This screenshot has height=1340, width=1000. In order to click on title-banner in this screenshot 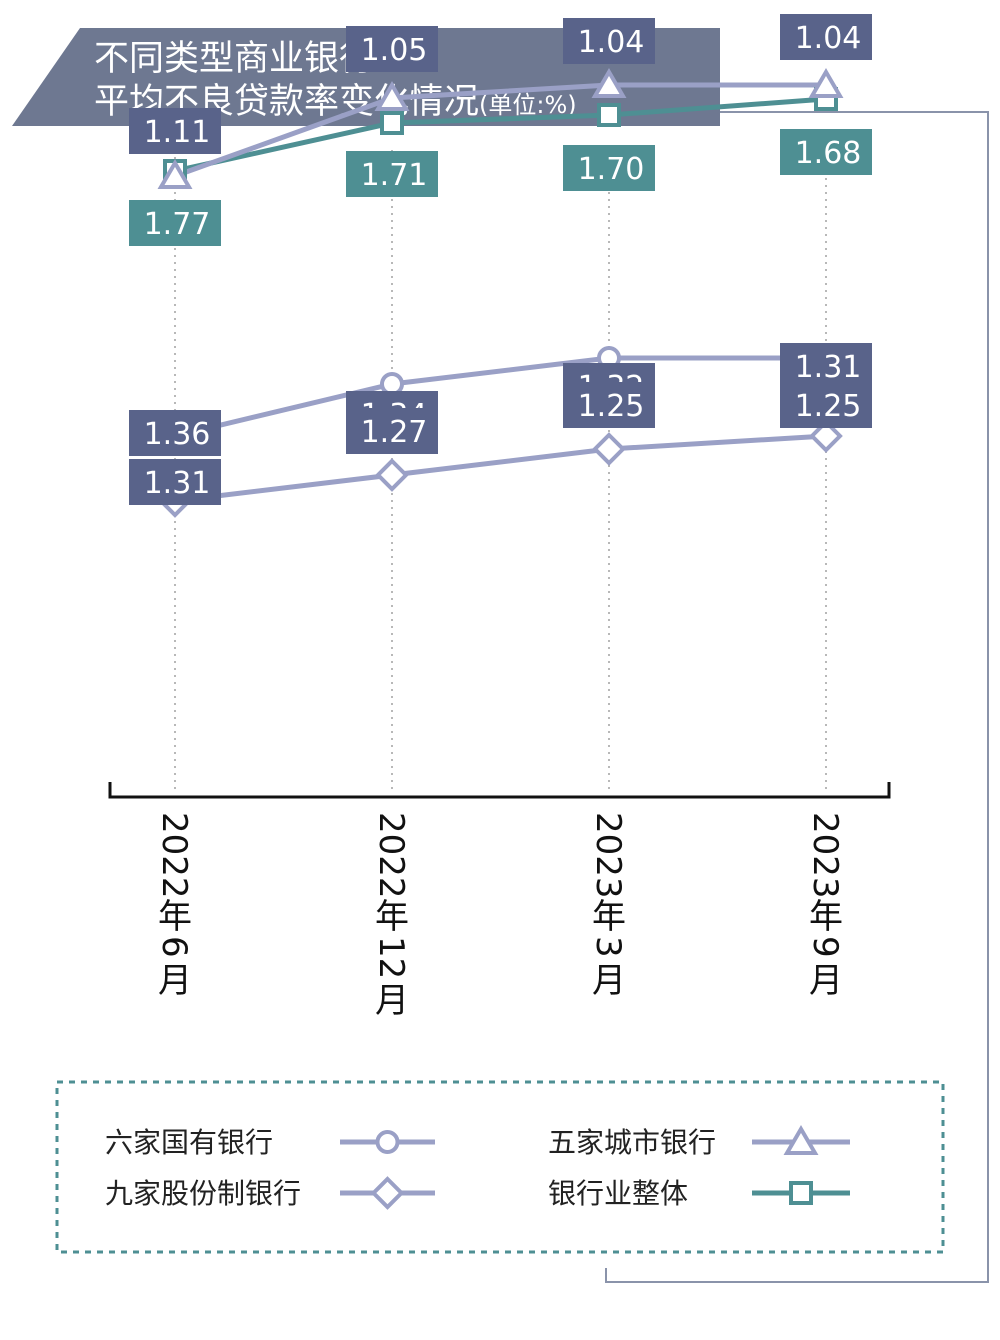, I will do `click(366, 77)`.